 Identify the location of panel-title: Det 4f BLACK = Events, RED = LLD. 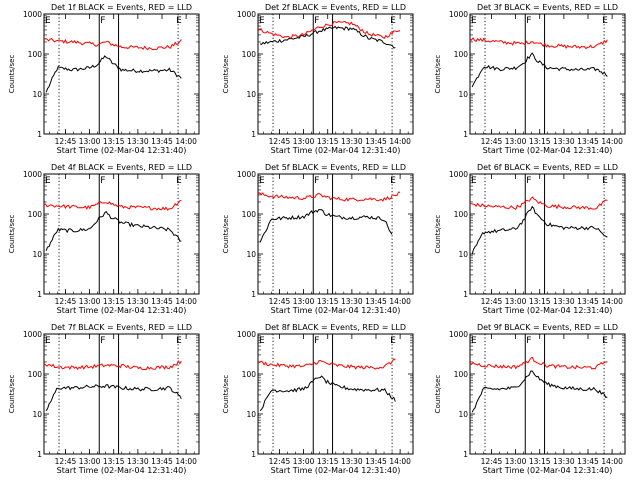
(121, 167).